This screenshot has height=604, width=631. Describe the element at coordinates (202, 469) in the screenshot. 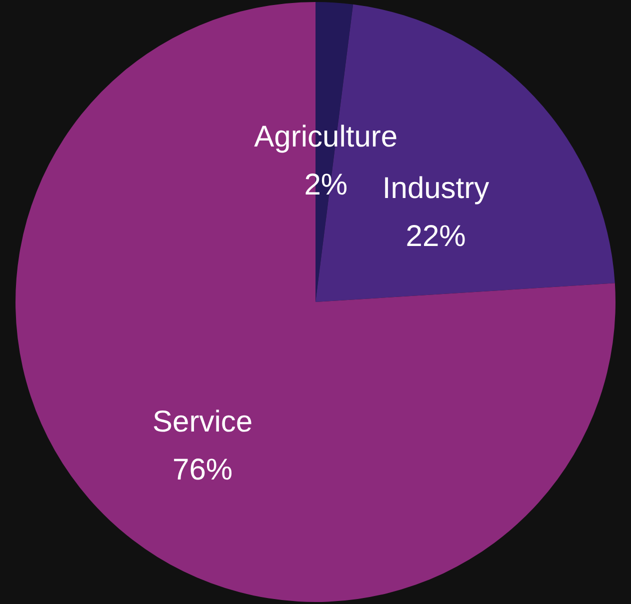

I see `data-label: 76%` at that location.